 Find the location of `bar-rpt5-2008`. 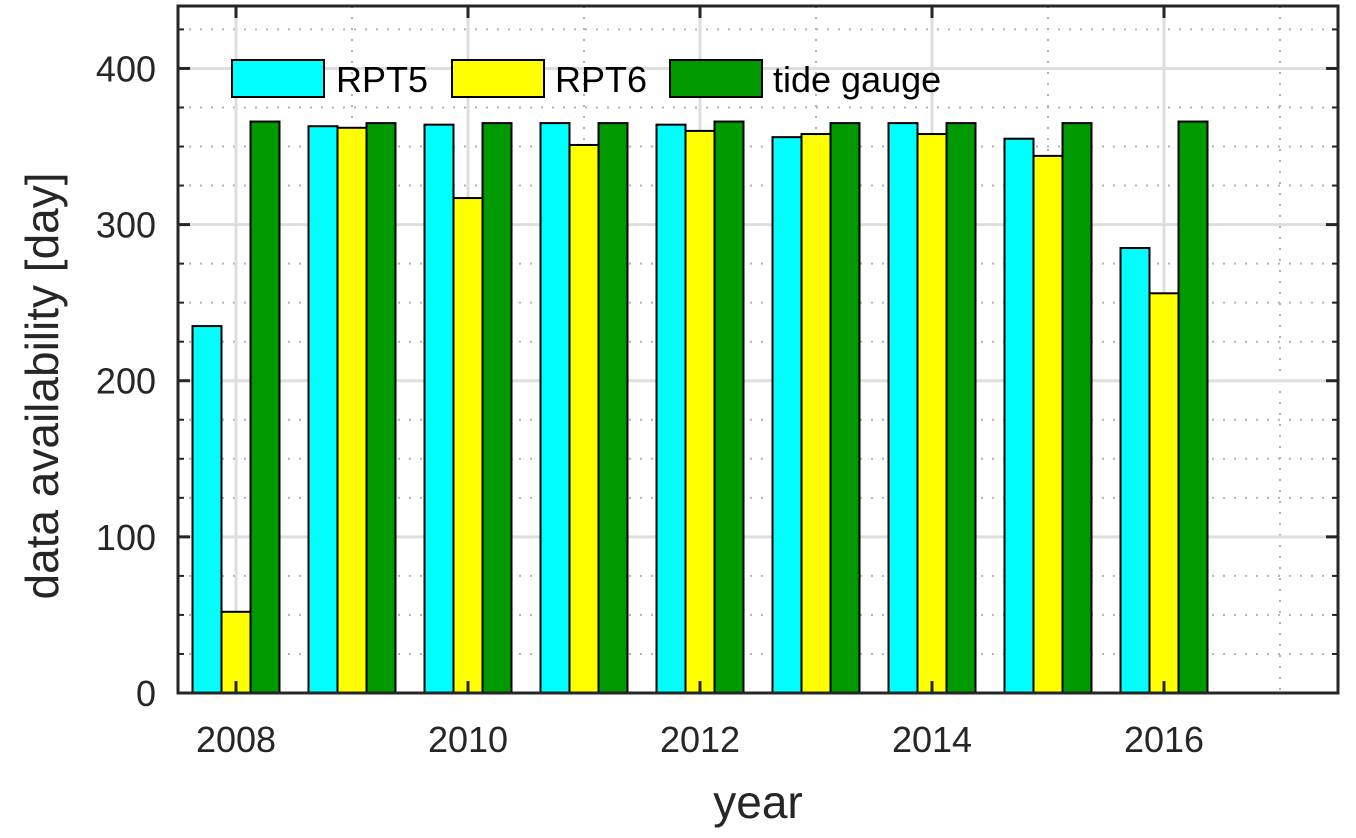

bar-rpt5-2008 is located at coordinates (207, 509).